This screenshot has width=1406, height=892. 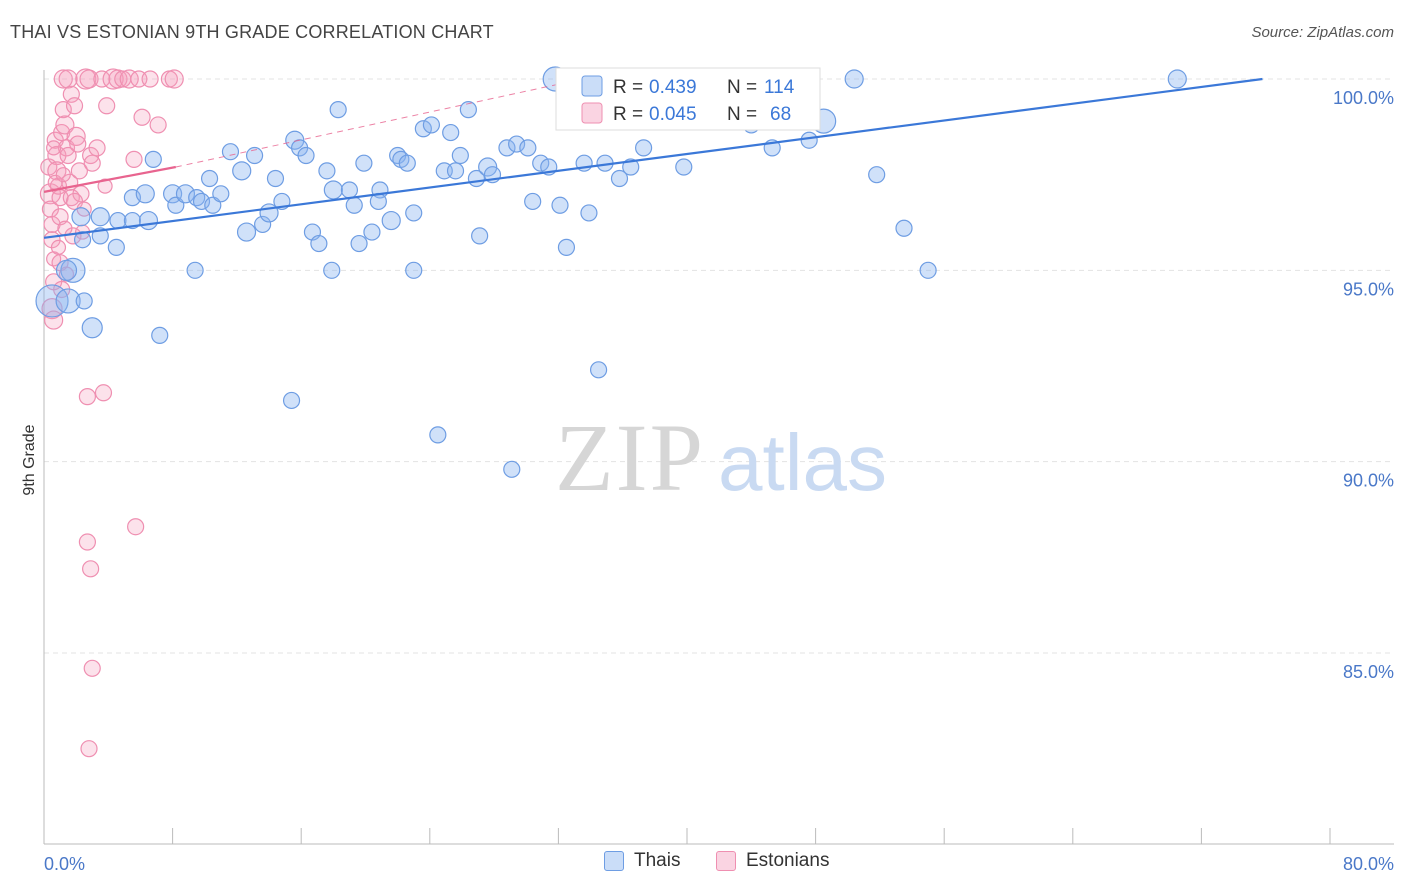 What do you see at coordinates (657, 860) in the screenshot?
I see `legend-label-thais: Thais` at bounding box center [657, 860].